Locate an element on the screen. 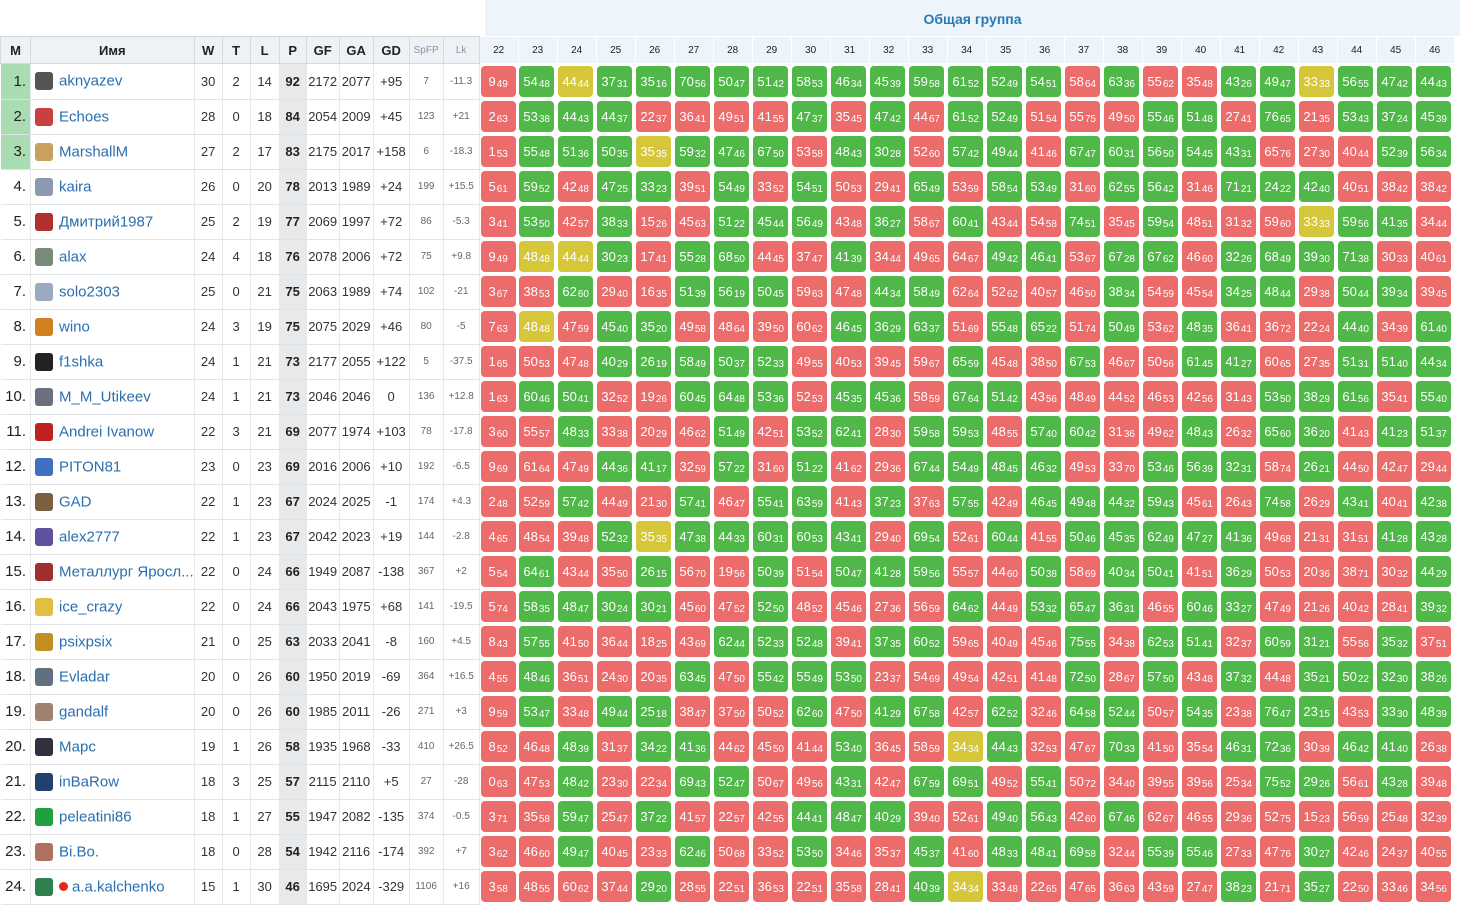  round-result: 61 56 is located at coordinates (1356, 396).